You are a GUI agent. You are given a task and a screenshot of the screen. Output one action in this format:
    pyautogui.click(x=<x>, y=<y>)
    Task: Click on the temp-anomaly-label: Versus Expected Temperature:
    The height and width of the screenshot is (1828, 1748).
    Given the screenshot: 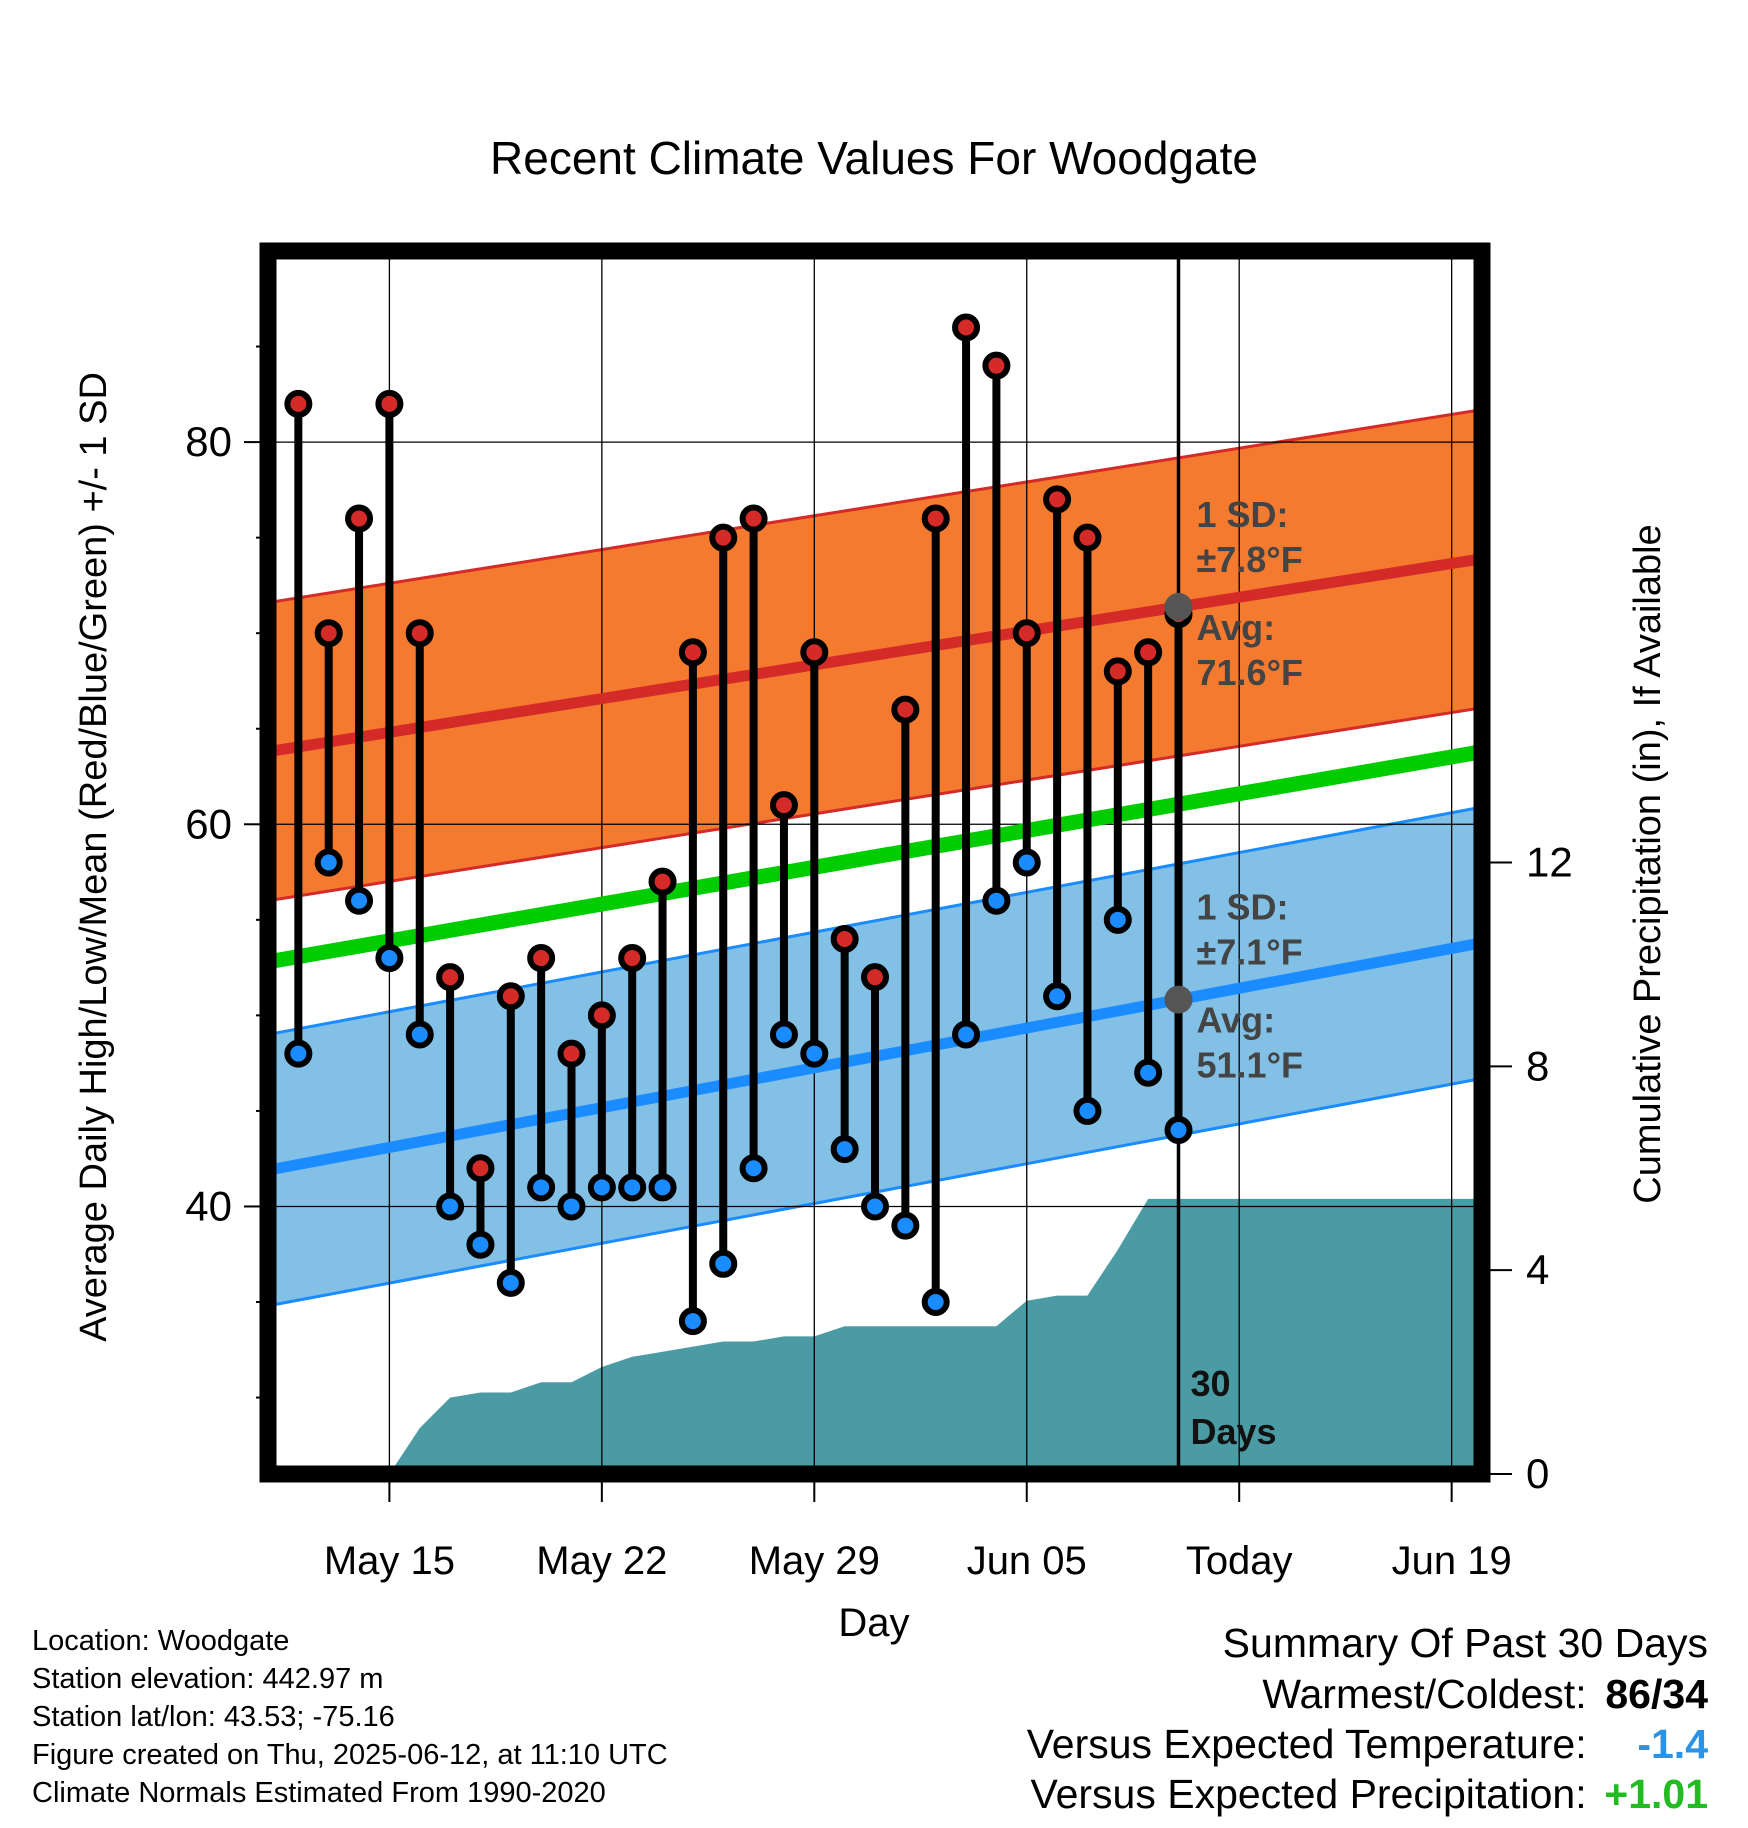 What is the action you would take?
    pyautogui.click(x=1306, y=1744)
    